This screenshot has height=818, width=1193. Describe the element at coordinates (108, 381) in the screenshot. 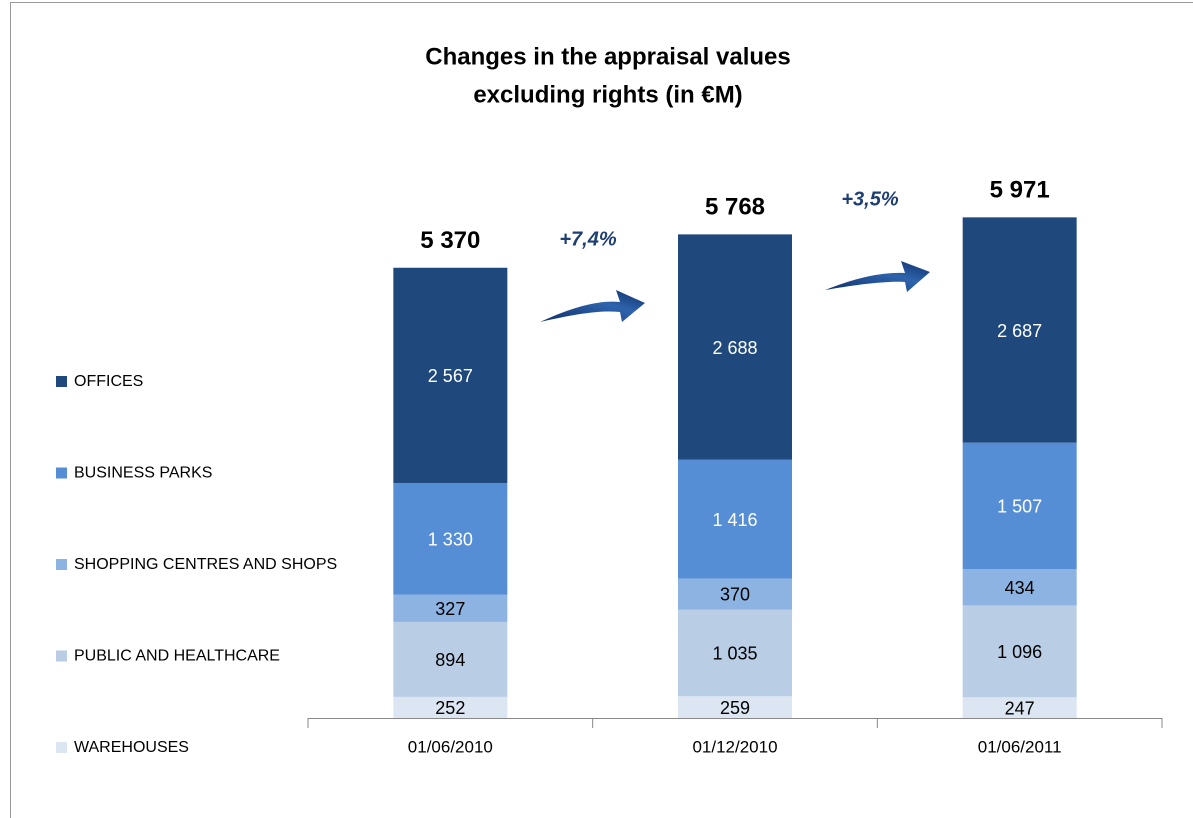

I see `legend-label: OFFICES` at that location.